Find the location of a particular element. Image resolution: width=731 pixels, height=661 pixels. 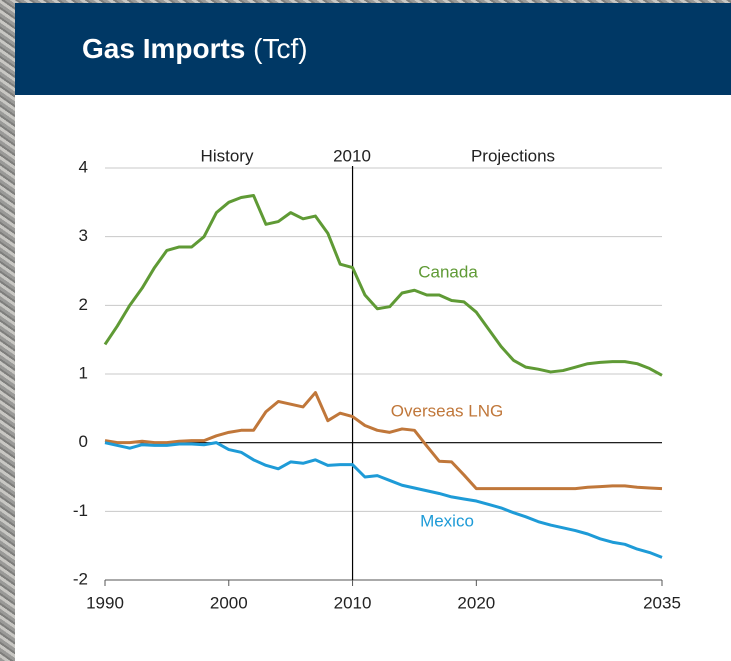

header: Gas Imports (Tcf) is located at coordinates (373, 49).